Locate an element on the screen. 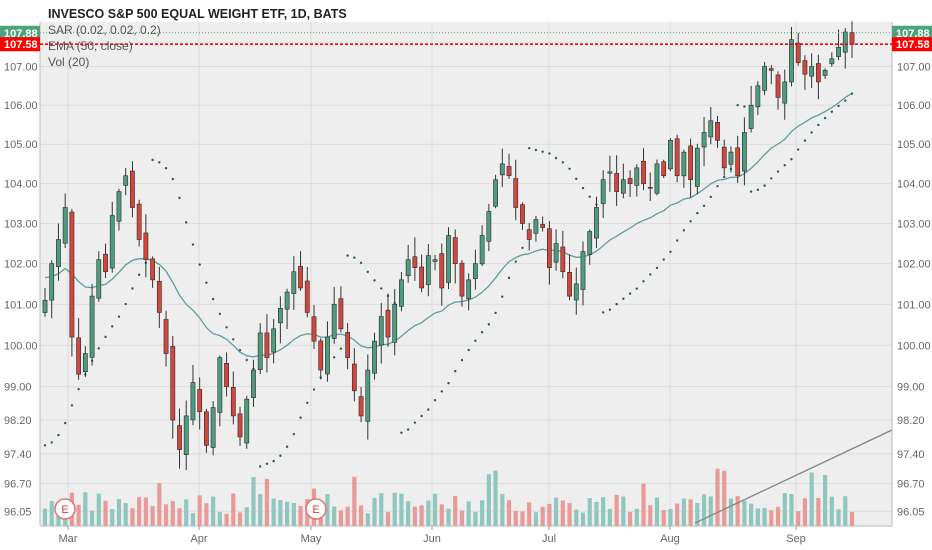  time-tick-label: Jun is located at coordinates (432, 539).